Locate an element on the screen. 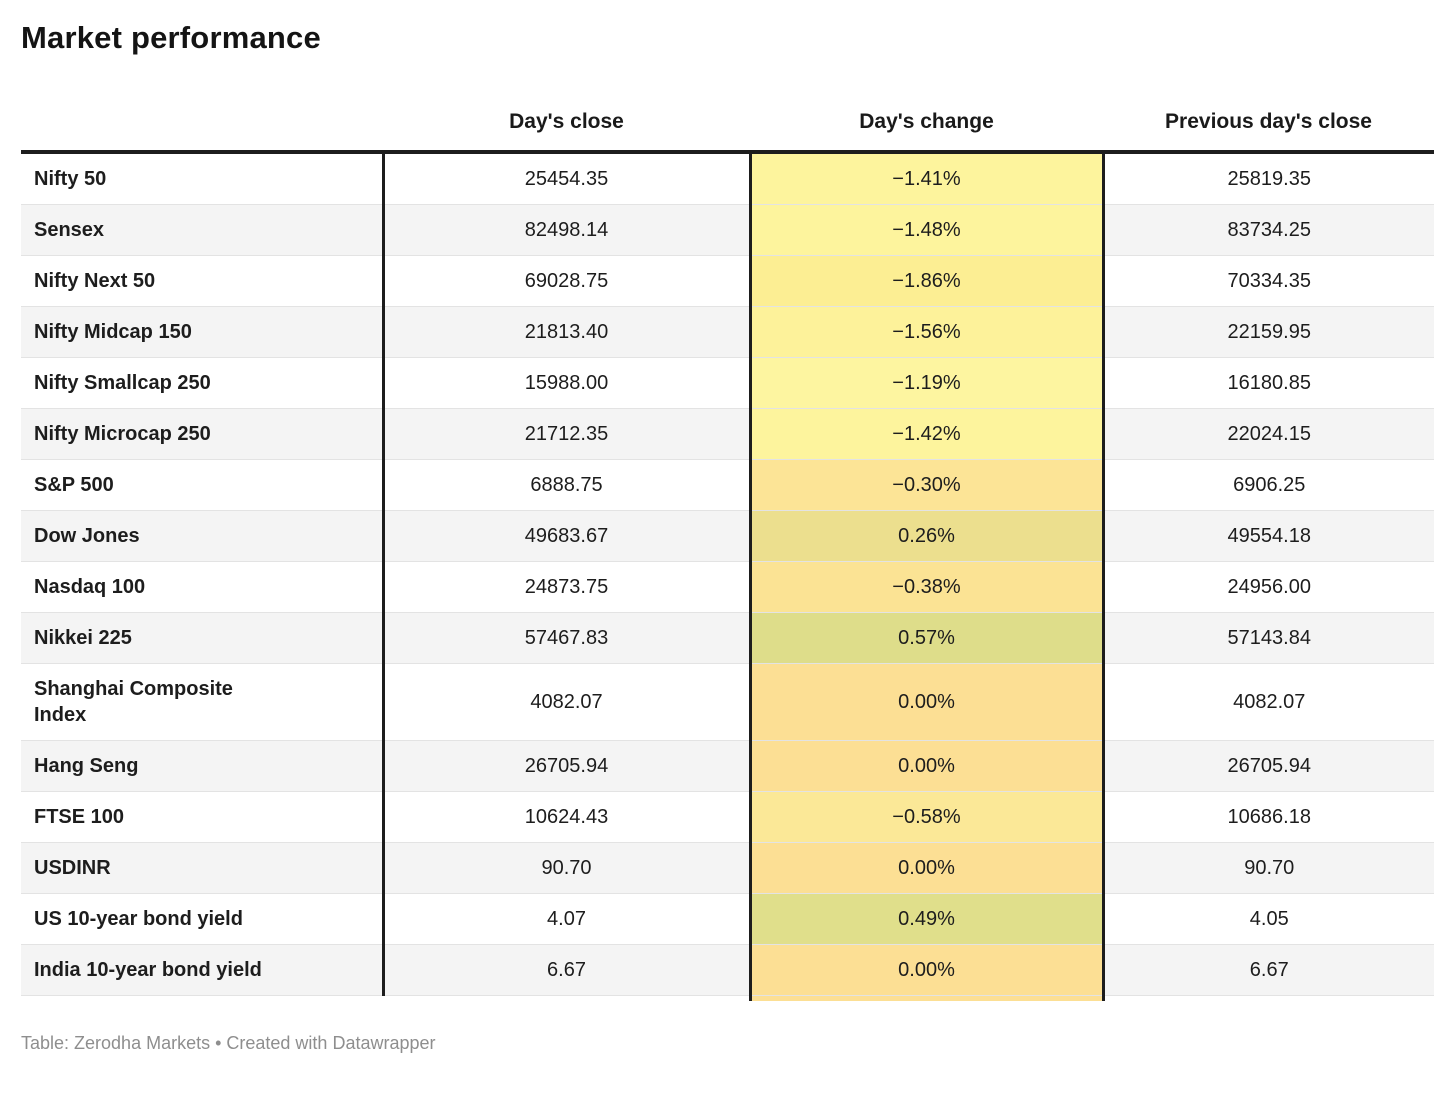 This screenshot has width=1456, height=1101. prev-close-cell: 16180.85 is located at coordinates (1268, 382).